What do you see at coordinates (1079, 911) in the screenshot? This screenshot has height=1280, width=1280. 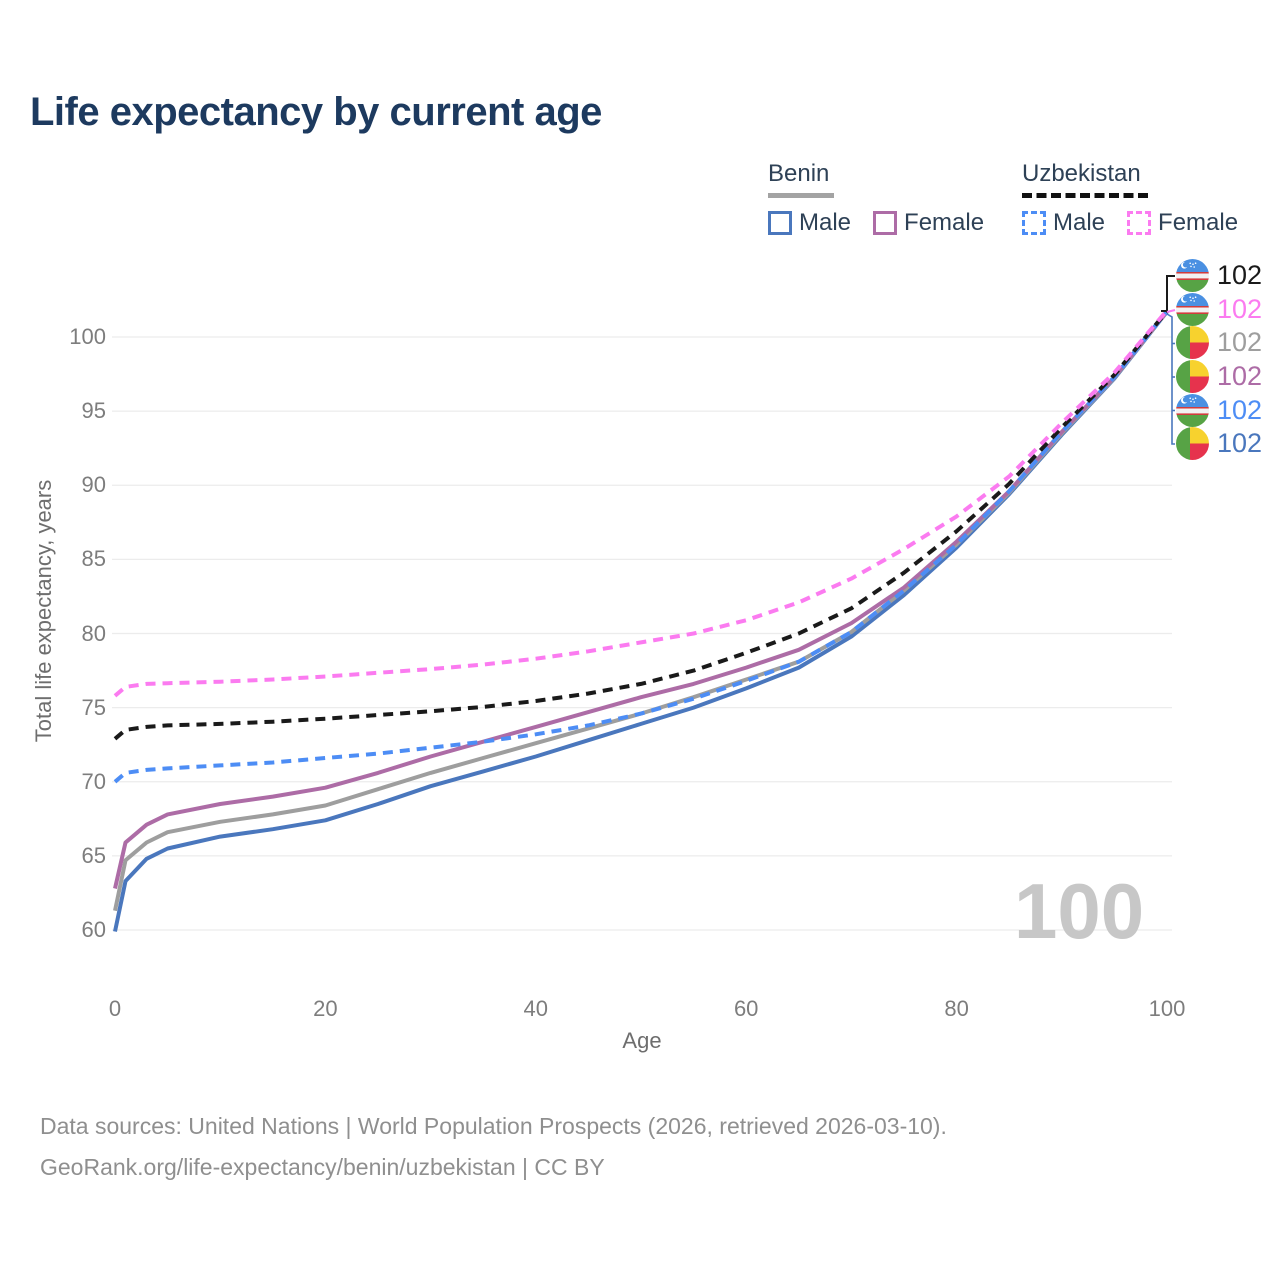 I see `age-watermark: 100` at bounding box center [1079, 911].